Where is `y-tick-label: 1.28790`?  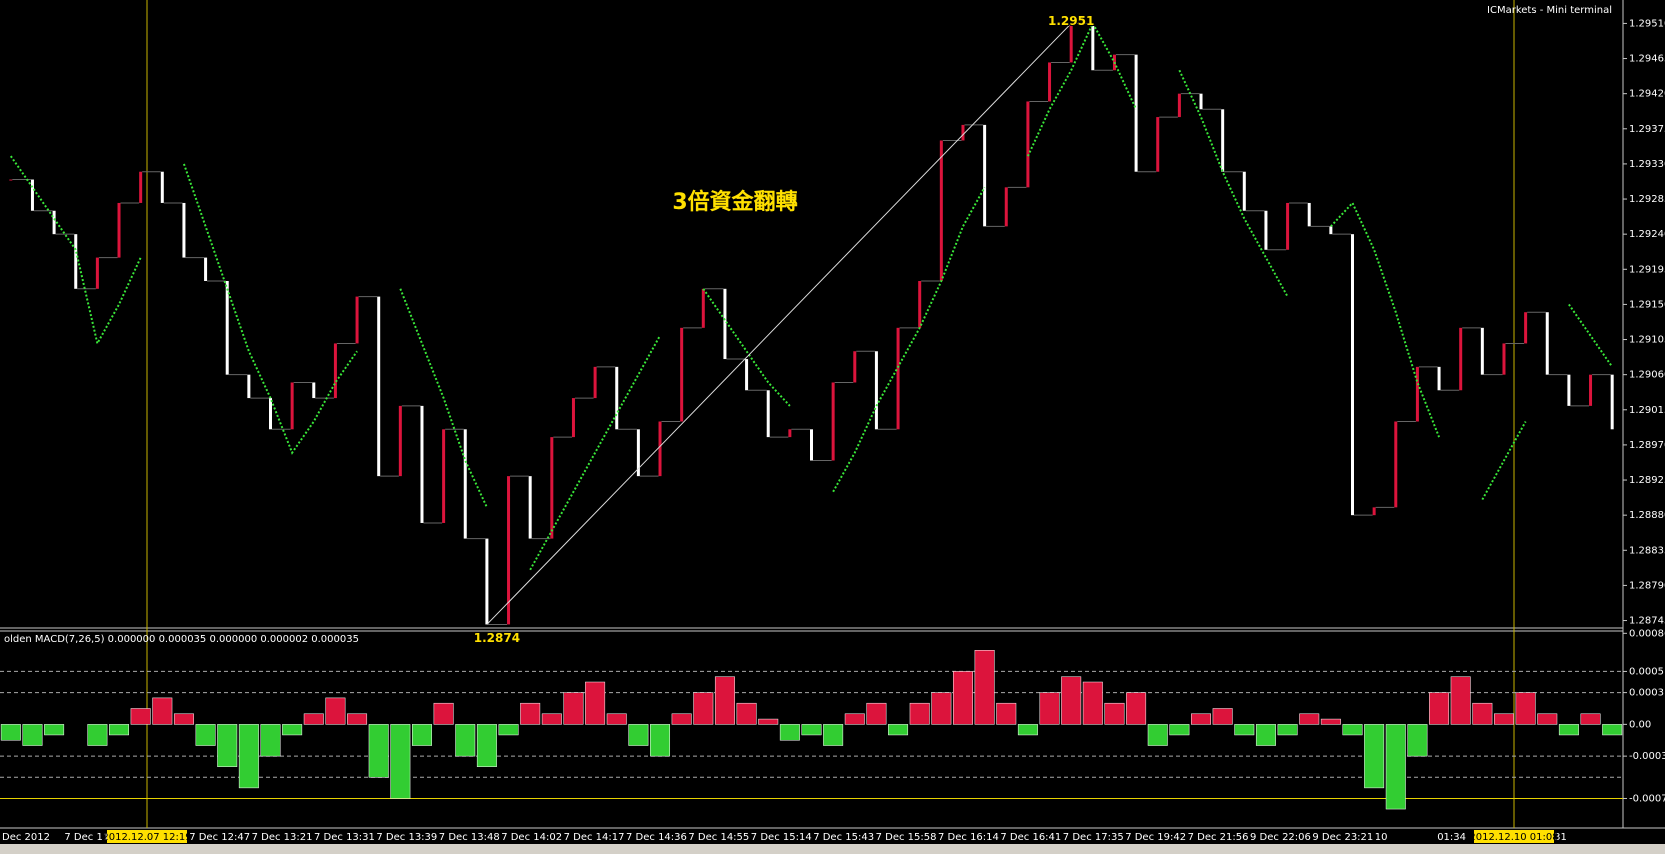 y-tick-label: 1.28790 is located at coordinates (1647, 585).